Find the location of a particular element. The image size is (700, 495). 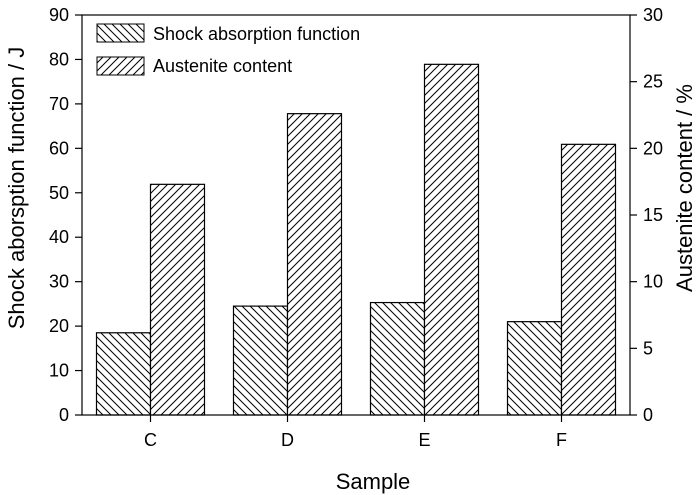

y-left-tick-label: 50 is located at coordinates (59, 193).